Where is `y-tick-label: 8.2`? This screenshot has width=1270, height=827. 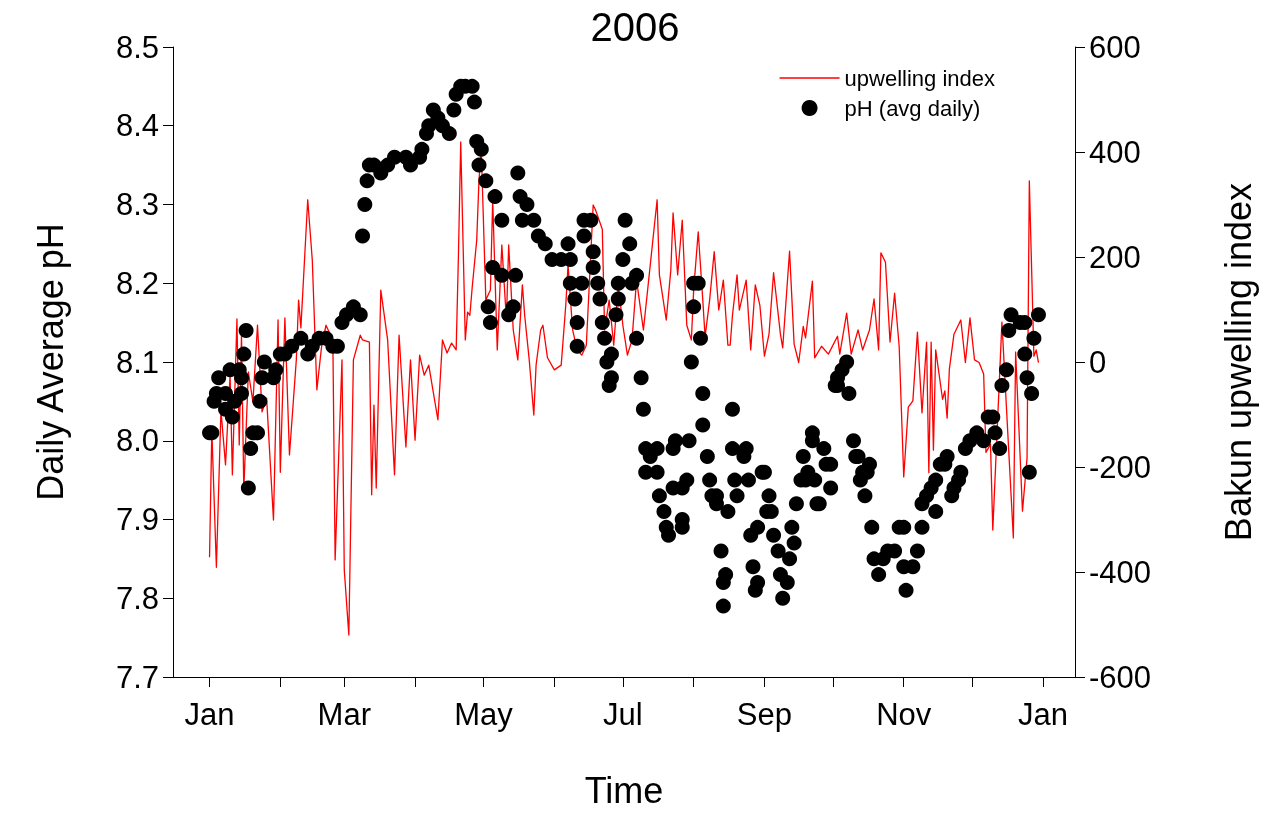
y-tick-label: 8.2 is located at coordinates (137, 283).